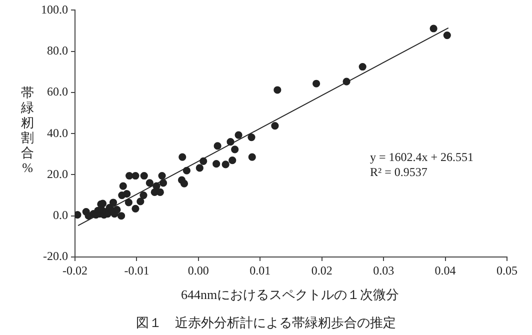 The width and height of the screenshot is (532, 335). I want to click on x-tick-label: 0.03, so click(383, 270).